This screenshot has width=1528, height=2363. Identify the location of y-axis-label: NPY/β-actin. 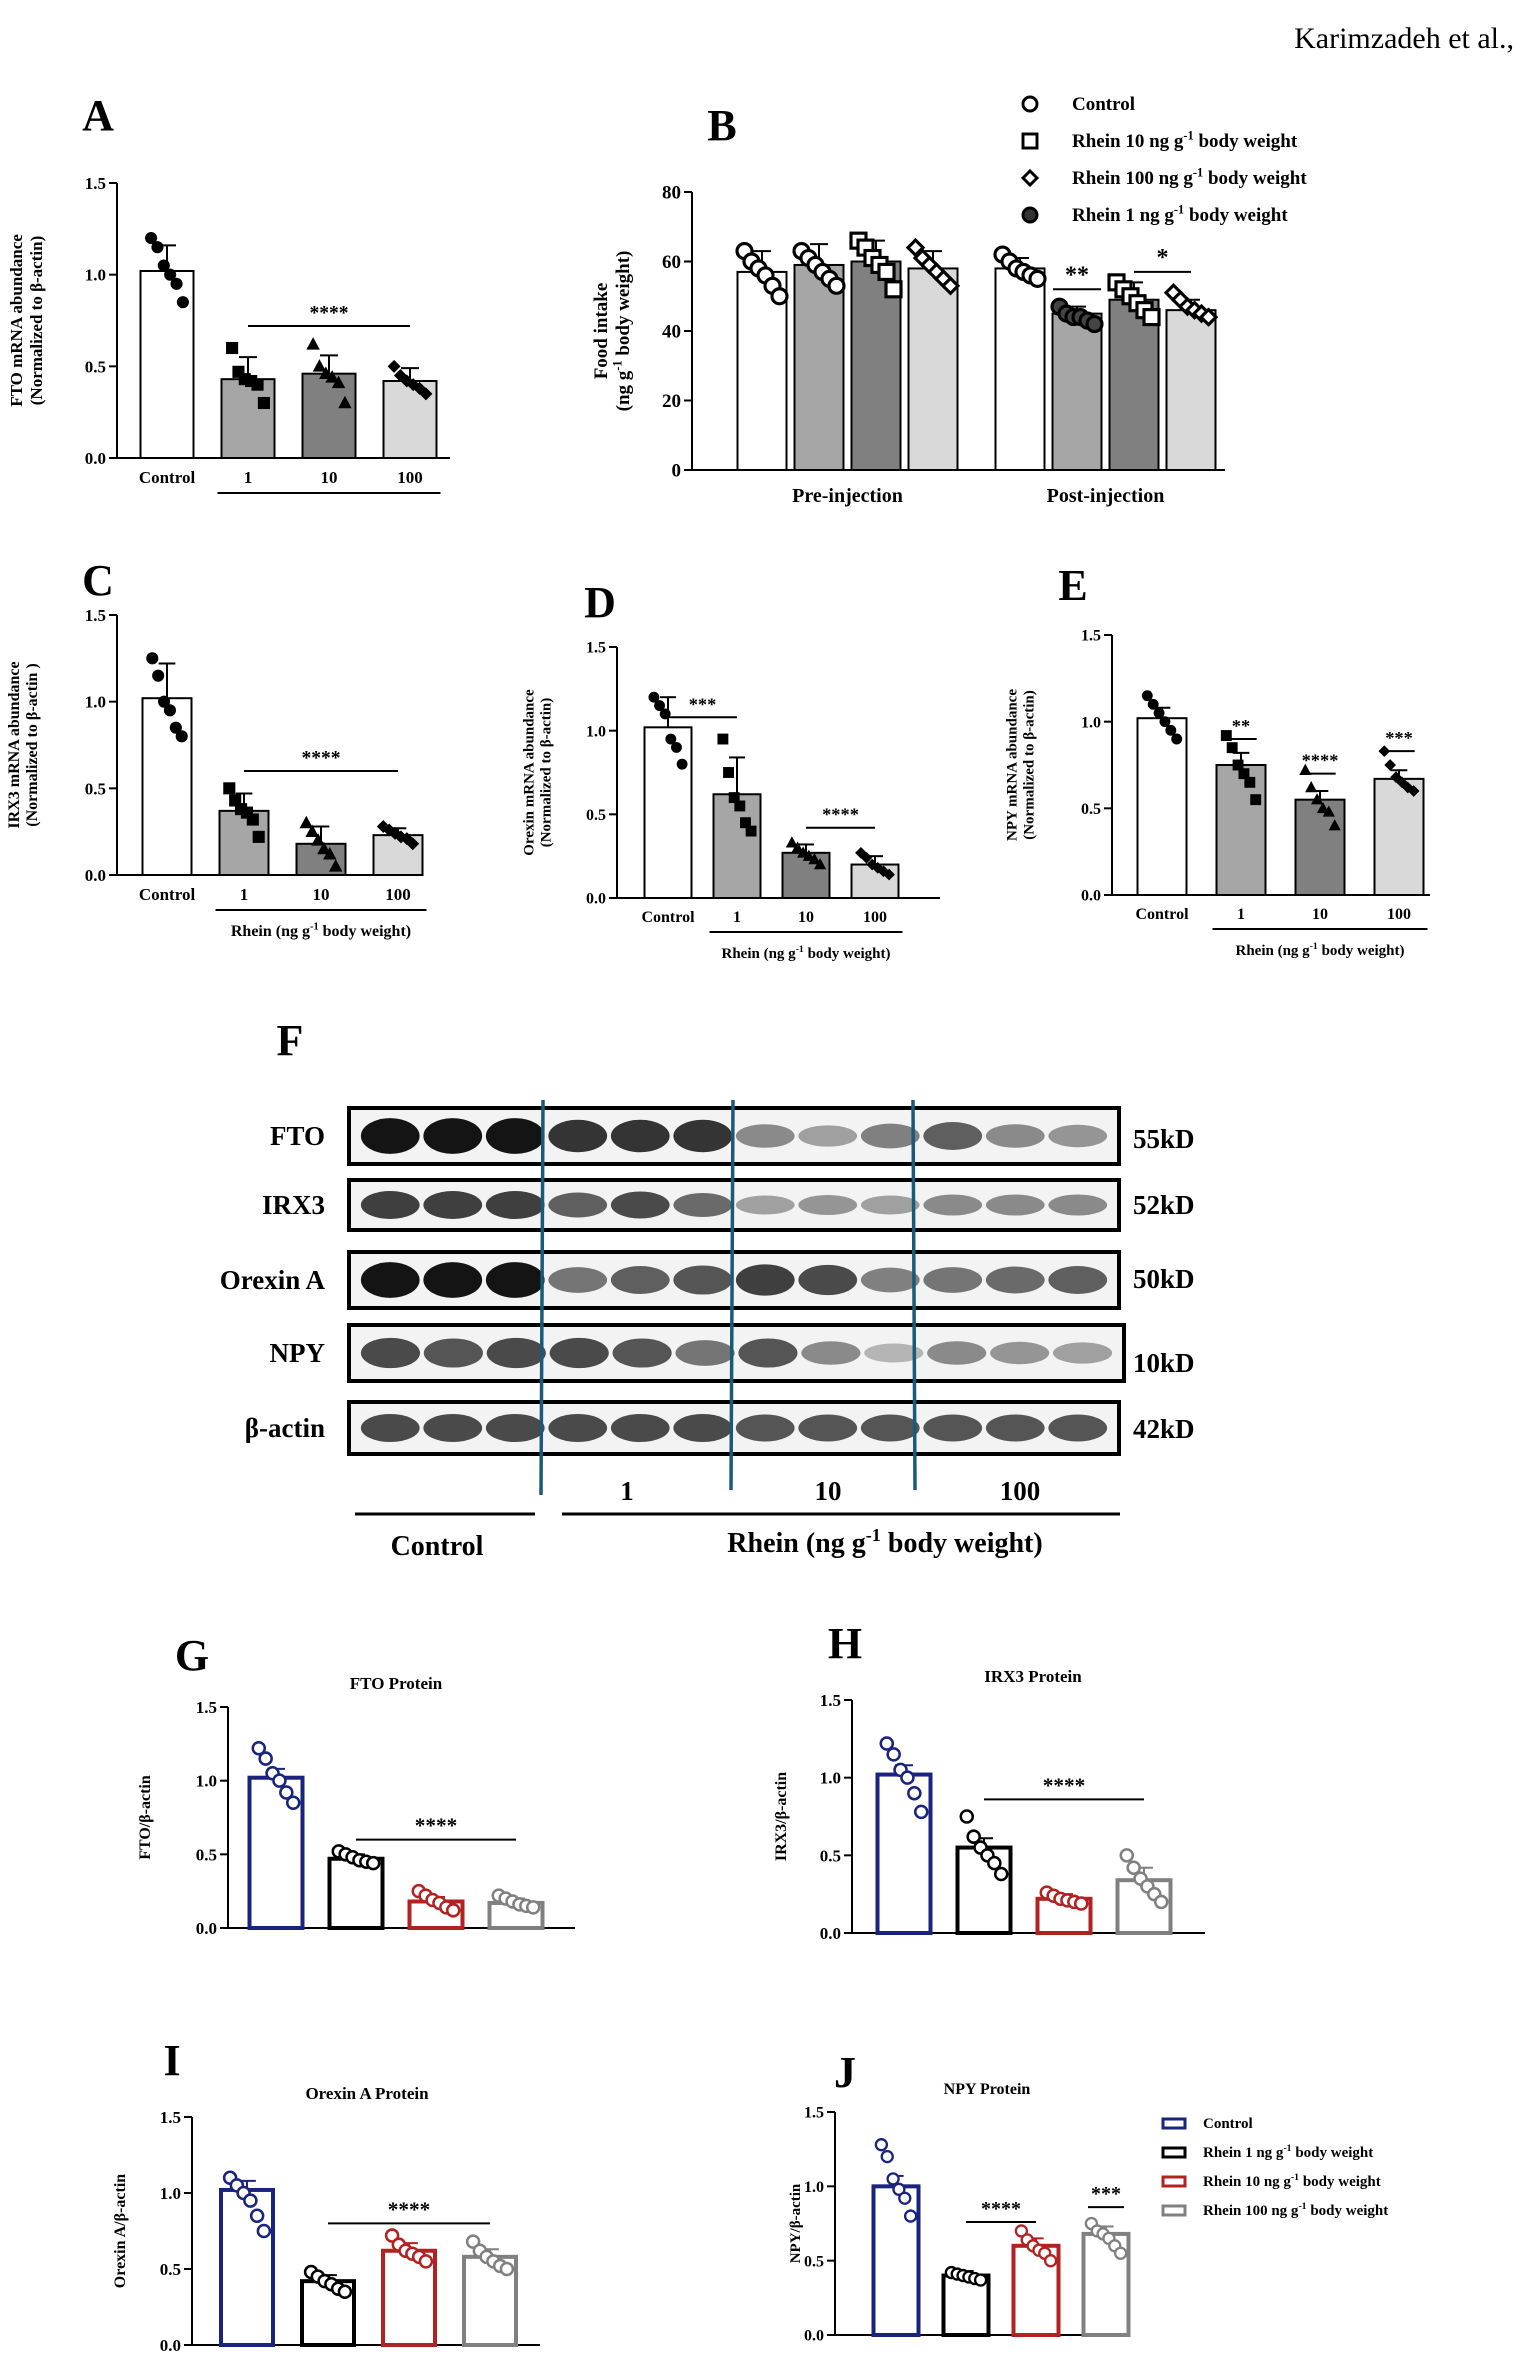
(796, 2223).